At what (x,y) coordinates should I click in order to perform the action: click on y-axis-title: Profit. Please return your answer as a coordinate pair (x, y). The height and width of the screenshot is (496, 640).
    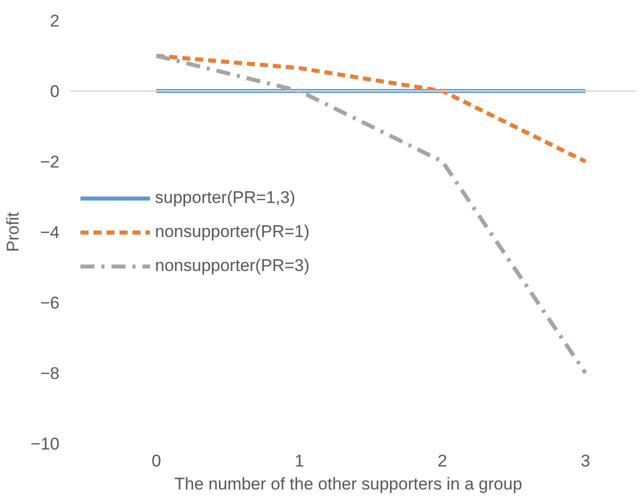
    Looking at the image, I should click on (13, 232).